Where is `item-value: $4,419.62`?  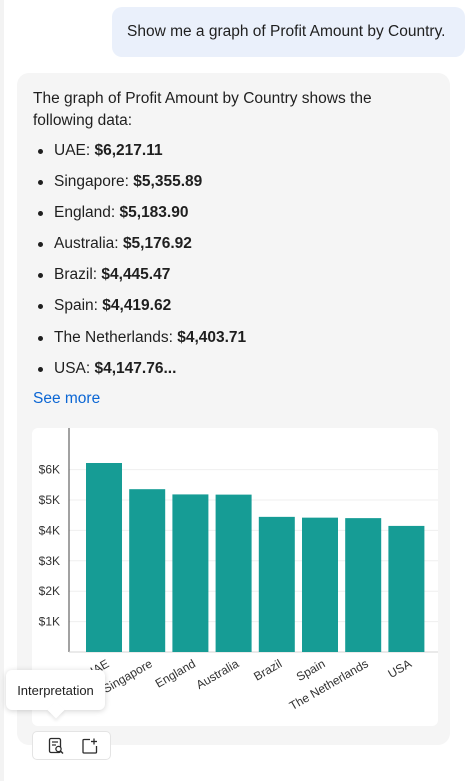 item-value: $4,419.62 is located at coordinates (137, 306).